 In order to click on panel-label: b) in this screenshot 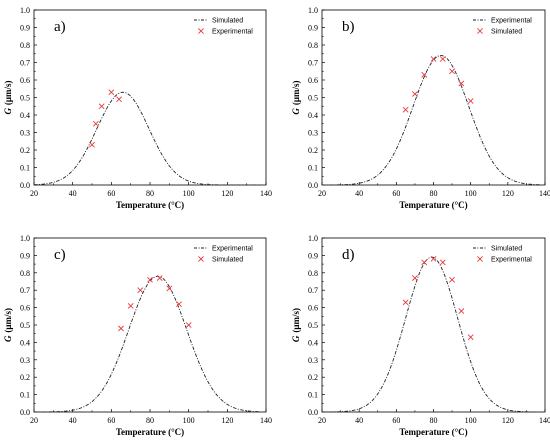, I will do `click(348, 27)`.